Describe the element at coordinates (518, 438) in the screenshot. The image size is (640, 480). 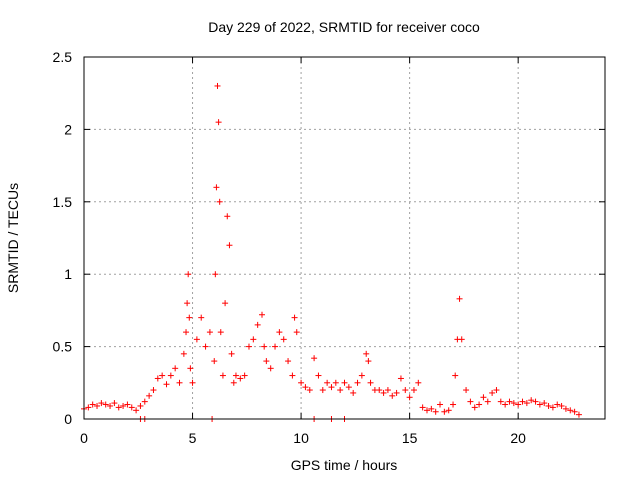
I see `x-tick-label: 20` at that location.